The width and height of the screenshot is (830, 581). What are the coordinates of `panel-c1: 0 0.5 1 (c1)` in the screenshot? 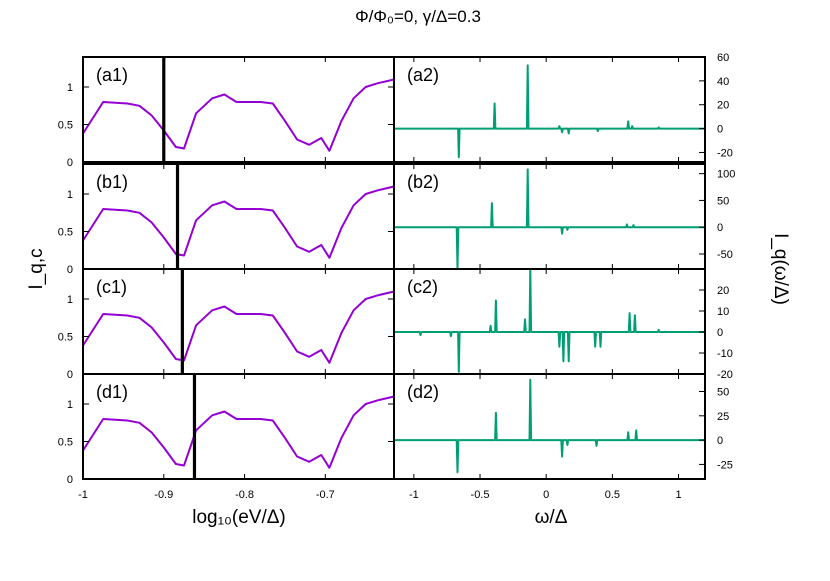 It's located at (226, 324).